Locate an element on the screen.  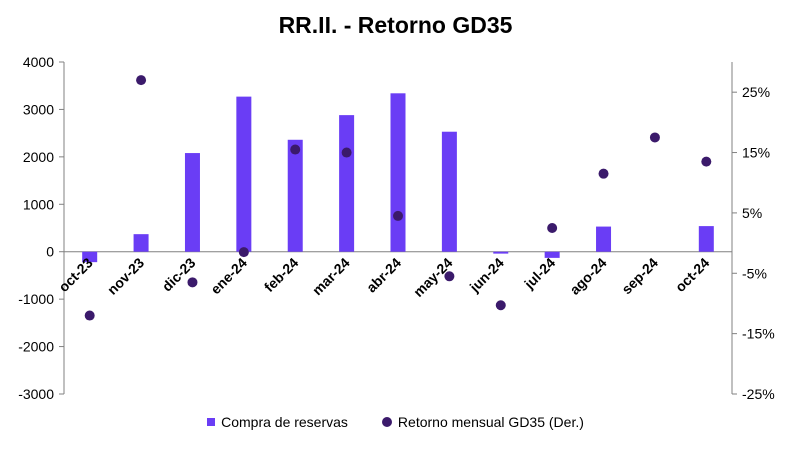
legend-item-bars: Compra de reservas is located at coordinates (277, 422).